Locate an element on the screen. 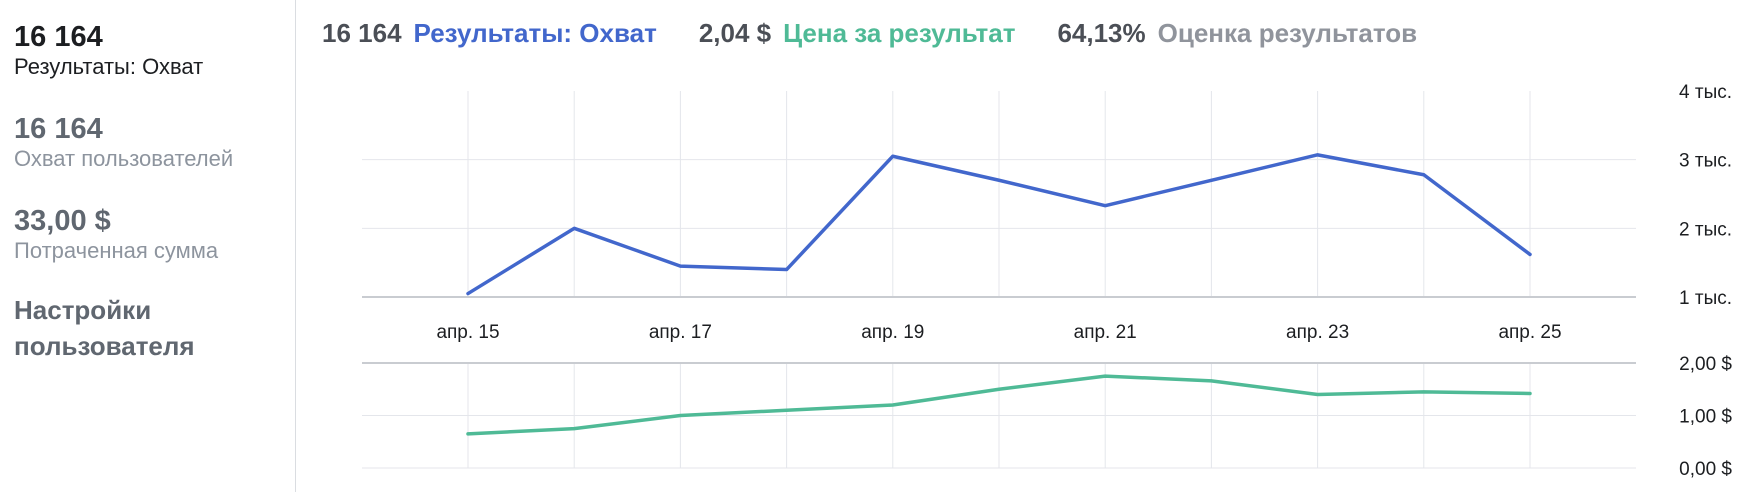 The image size is (1740, 492). x-tick-label: апр. 19 is located at coordinates (892, 332).